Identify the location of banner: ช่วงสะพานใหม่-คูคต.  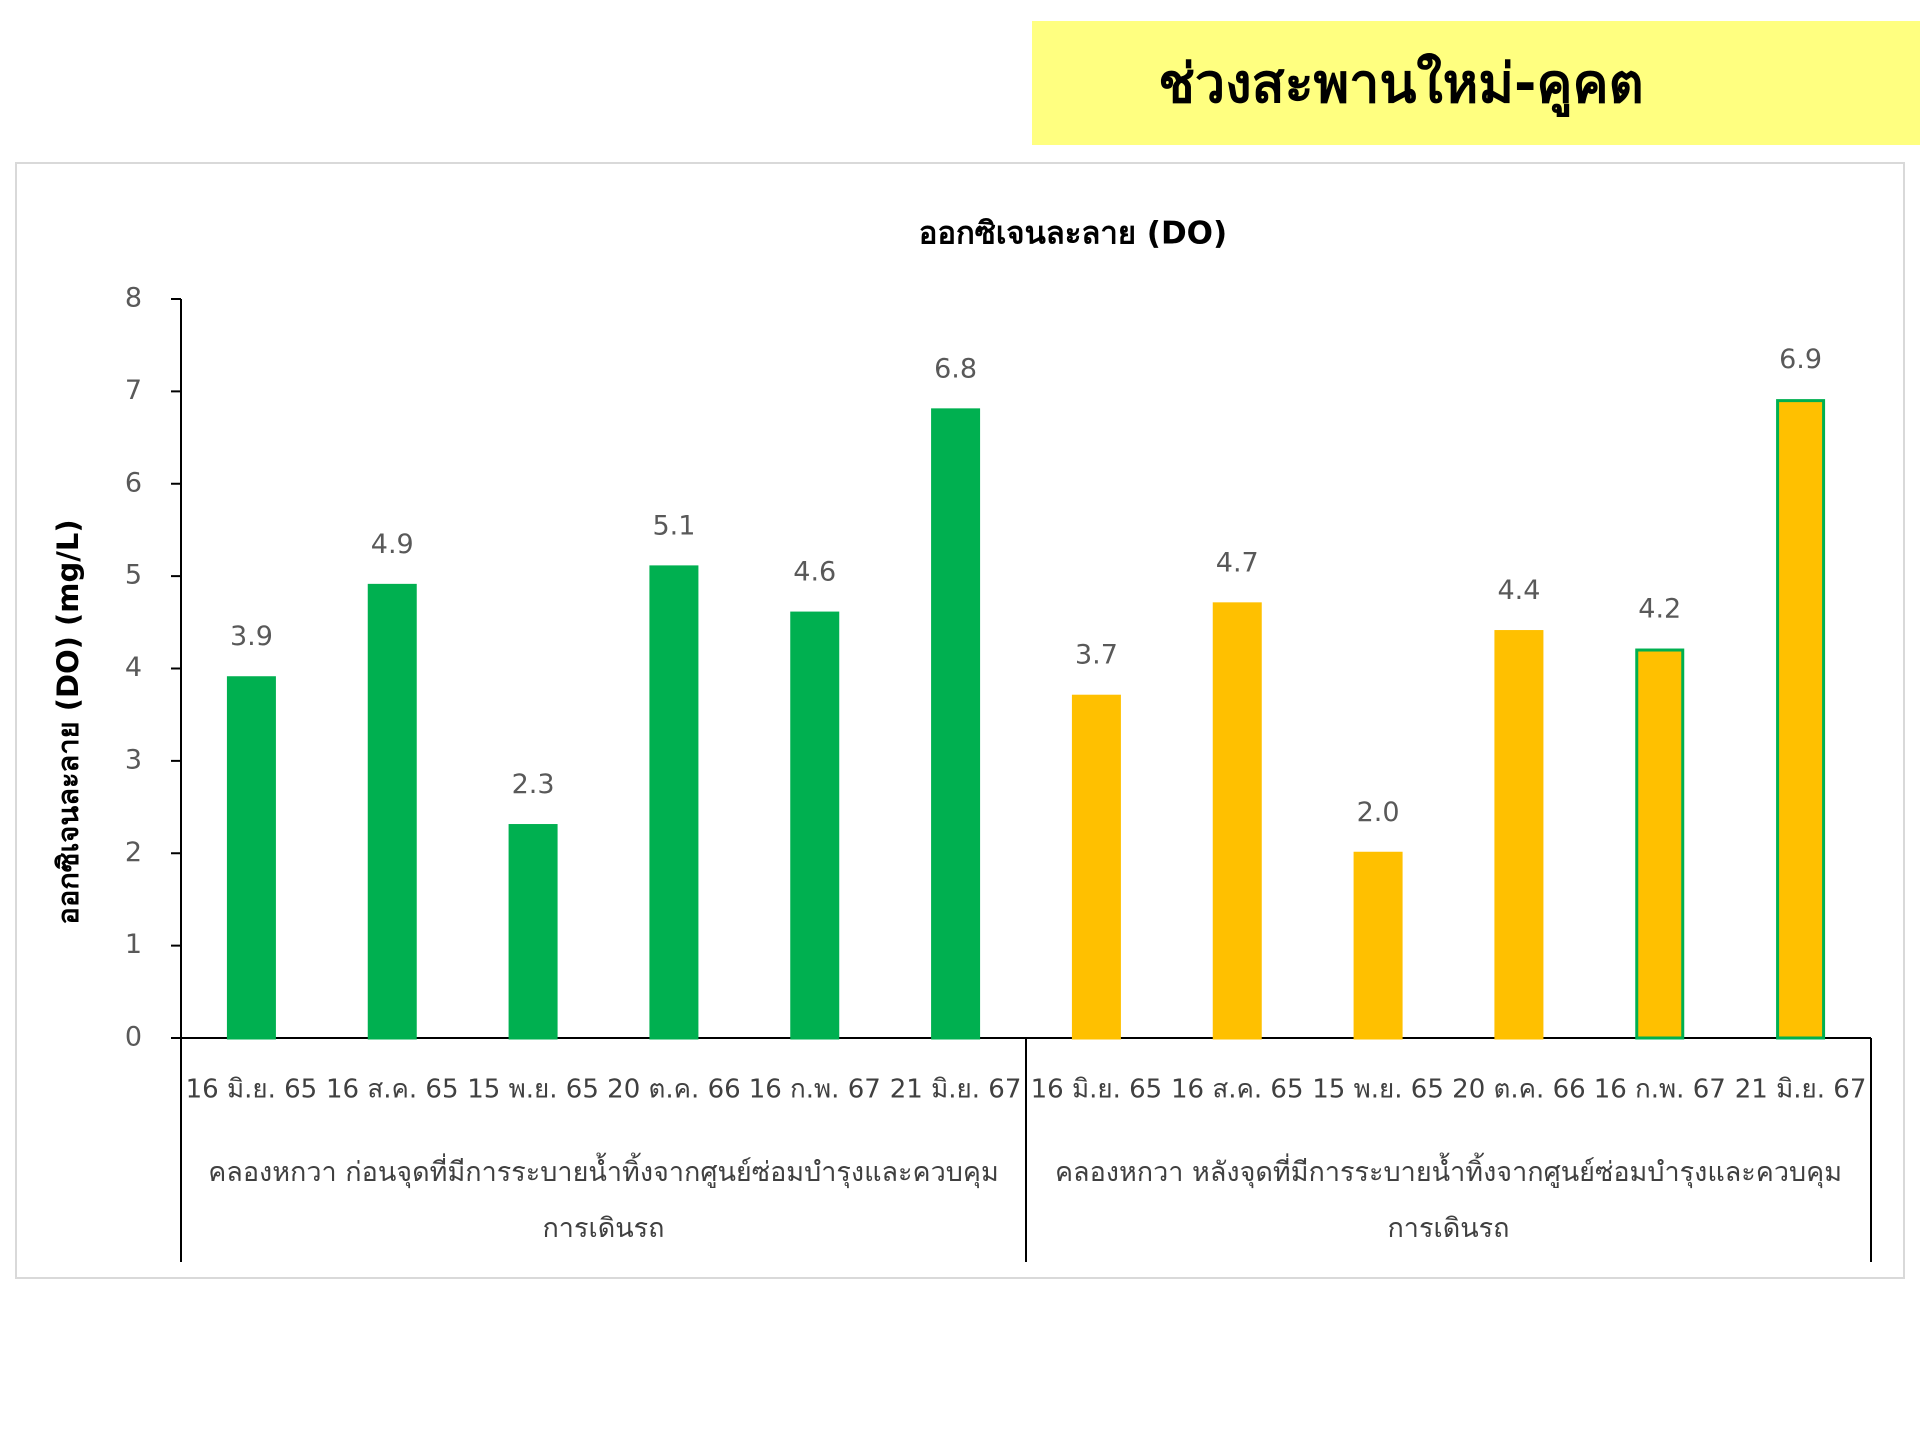
(1476, 83).